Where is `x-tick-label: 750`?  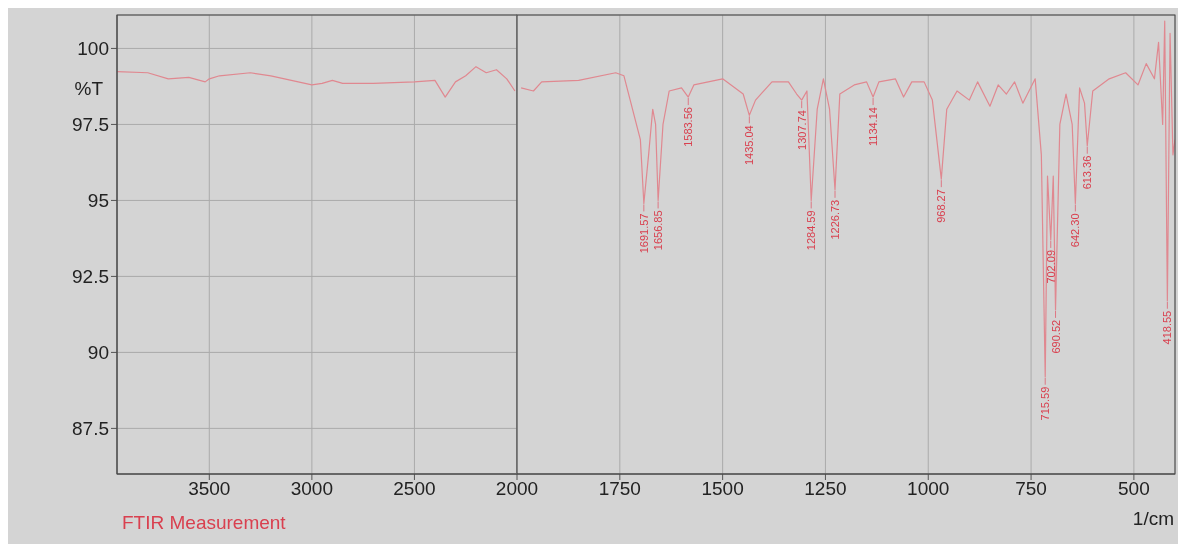 x-tick-label: 750 is located at coordinates (1031, 489).